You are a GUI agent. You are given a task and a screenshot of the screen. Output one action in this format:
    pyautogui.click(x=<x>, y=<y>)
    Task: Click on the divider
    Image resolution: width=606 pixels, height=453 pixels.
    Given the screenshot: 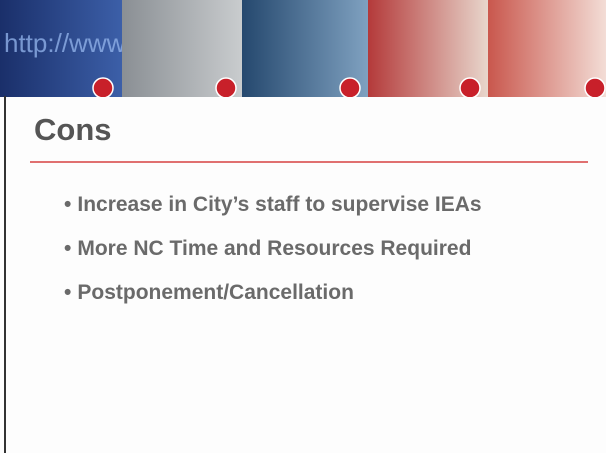 What is the action you would take?
    pyautogui.click(x=309, y=162)
    